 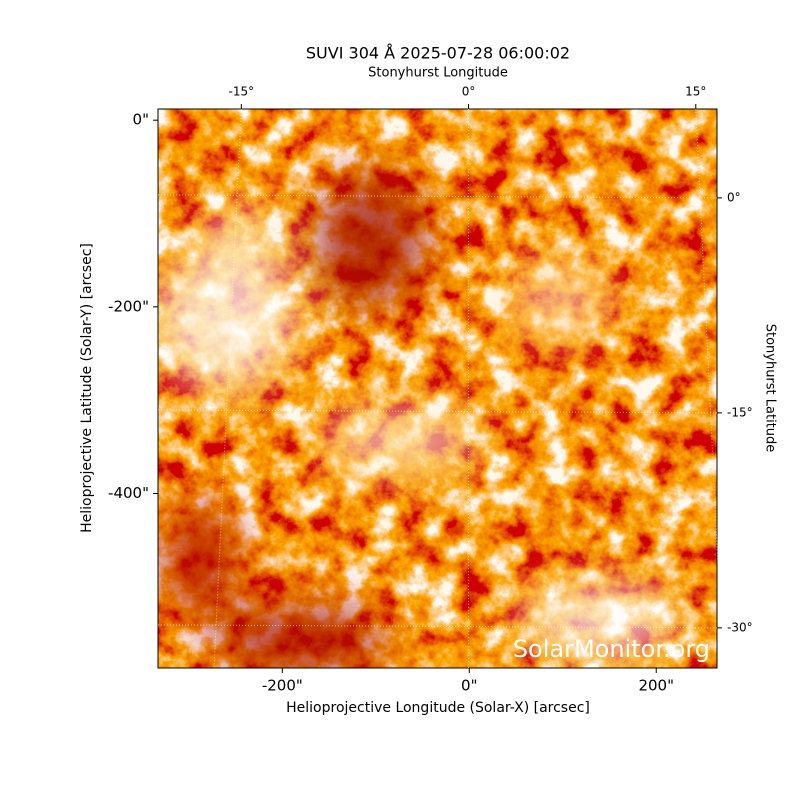 I want to click on x-tick-label: -200", so click(x=282, y=686).